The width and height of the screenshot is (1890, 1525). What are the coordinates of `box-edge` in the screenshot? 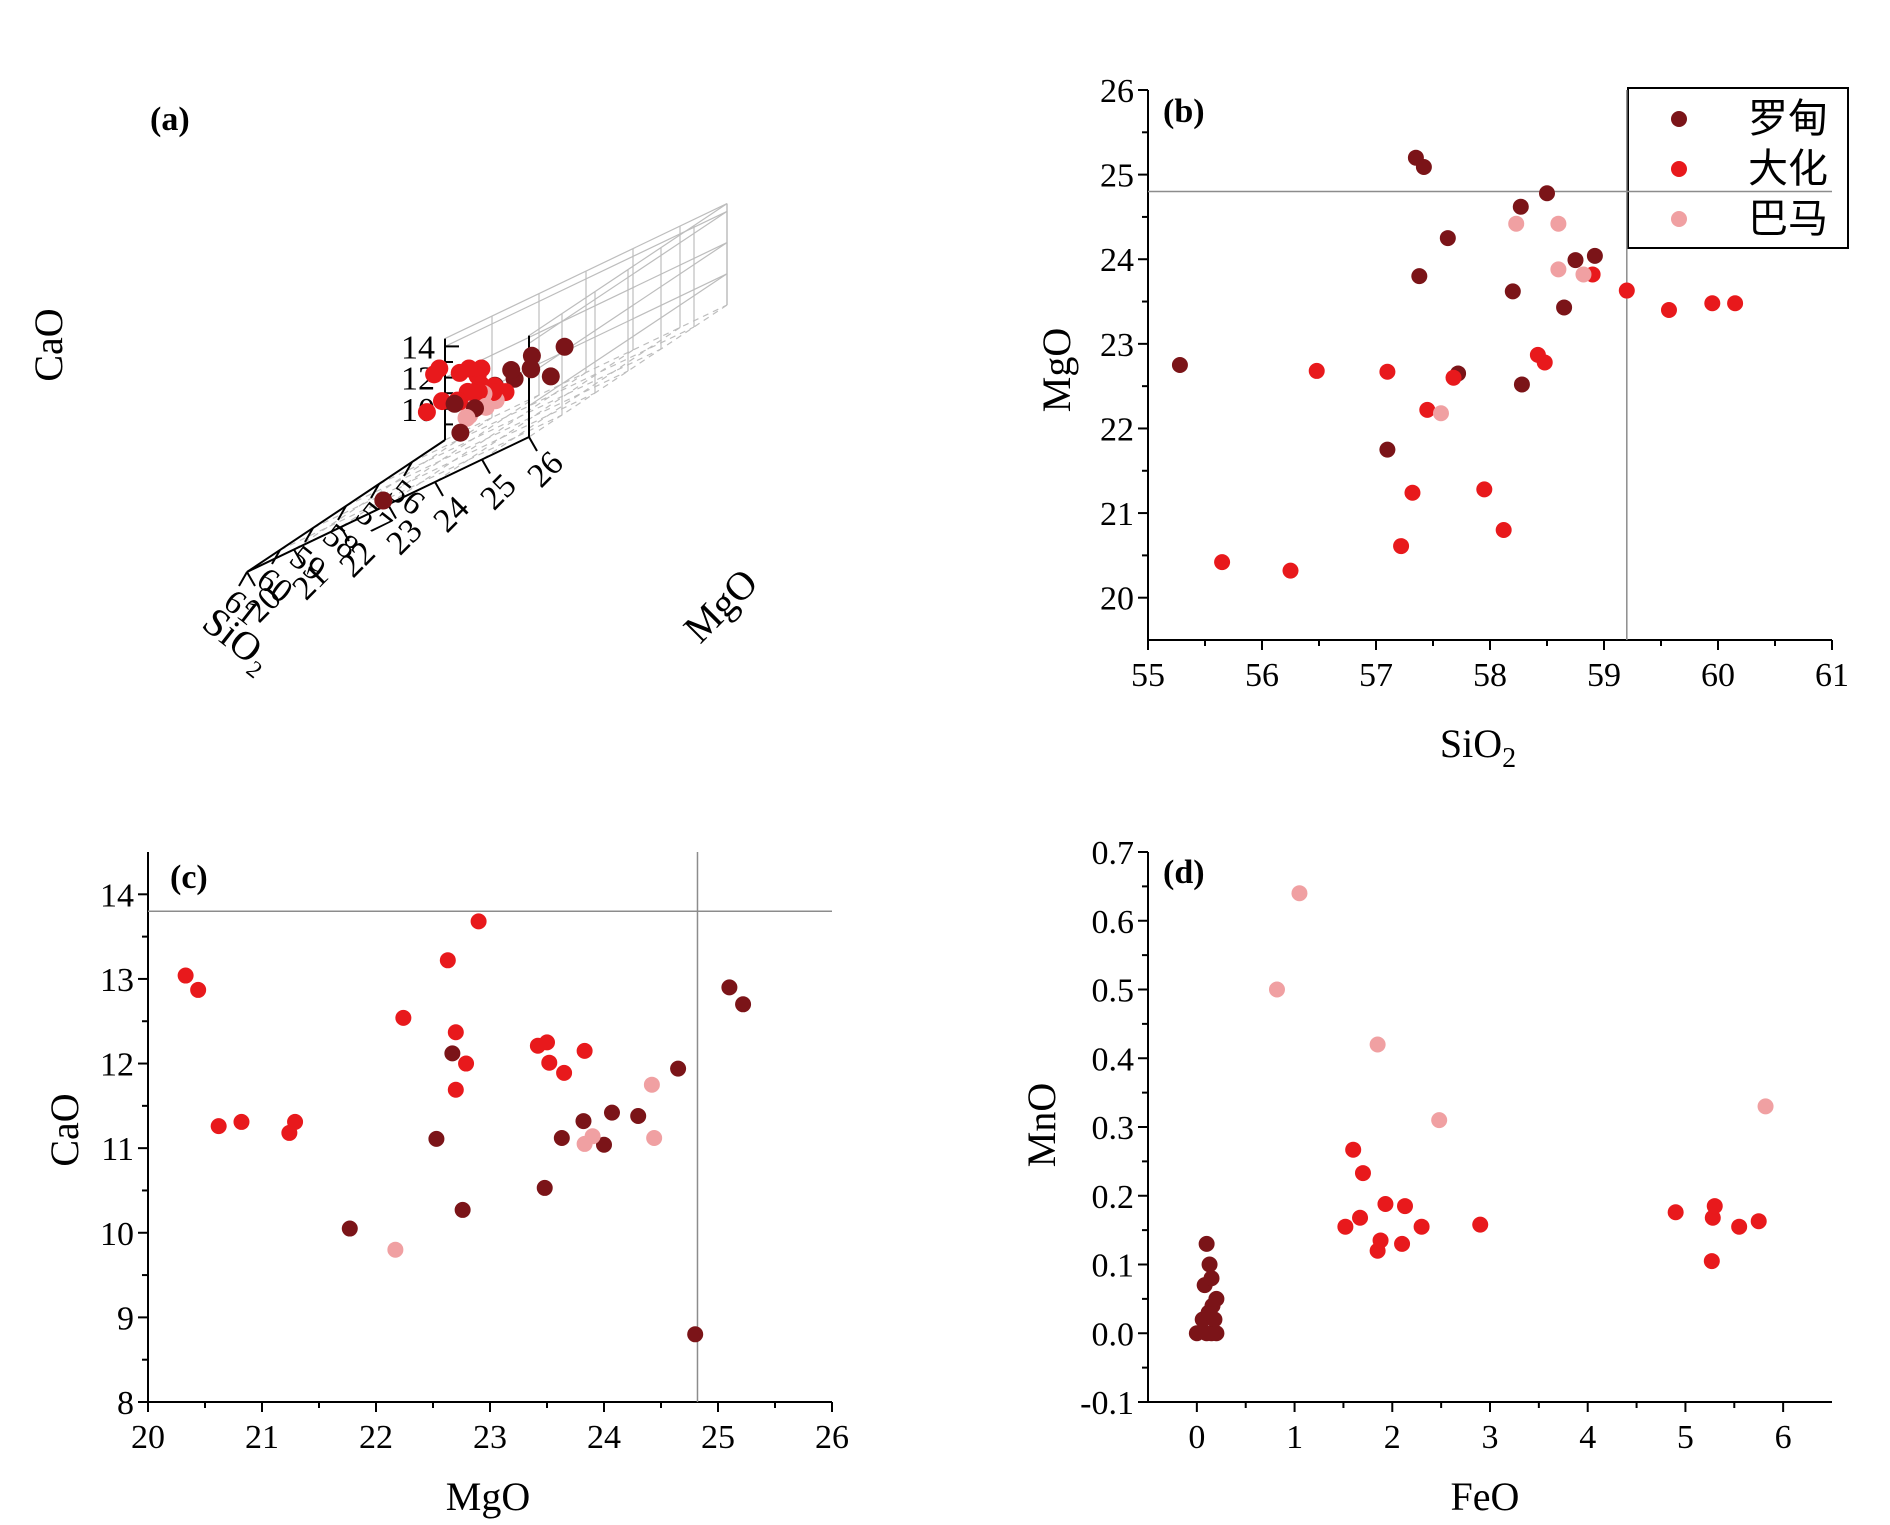 It's located at (586, 271).